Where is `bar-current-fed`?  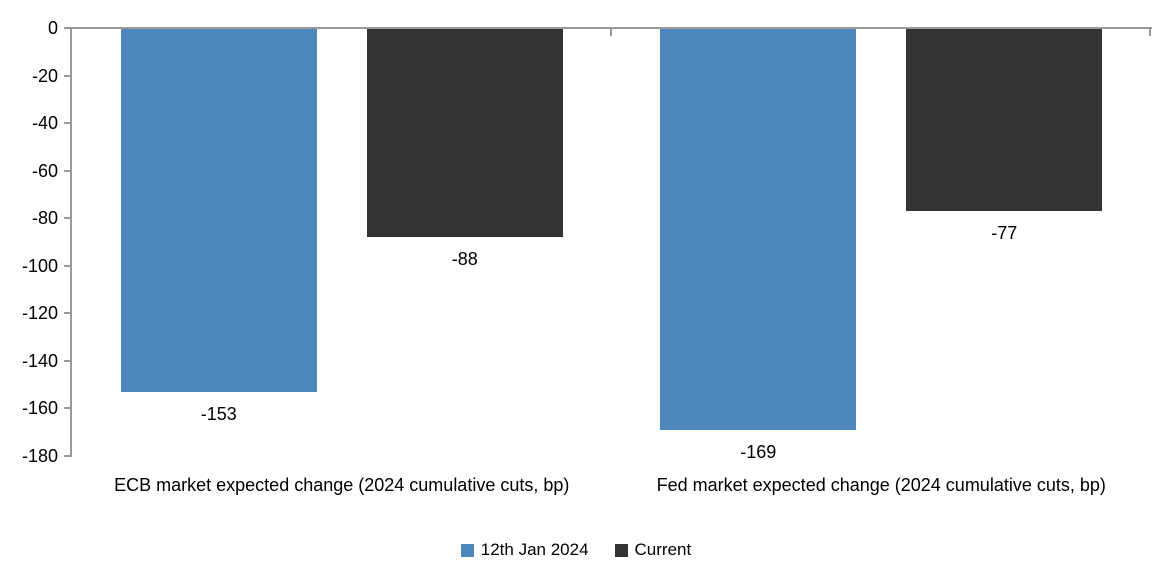 bar-current-fed is located at coordinates (1004, 120).